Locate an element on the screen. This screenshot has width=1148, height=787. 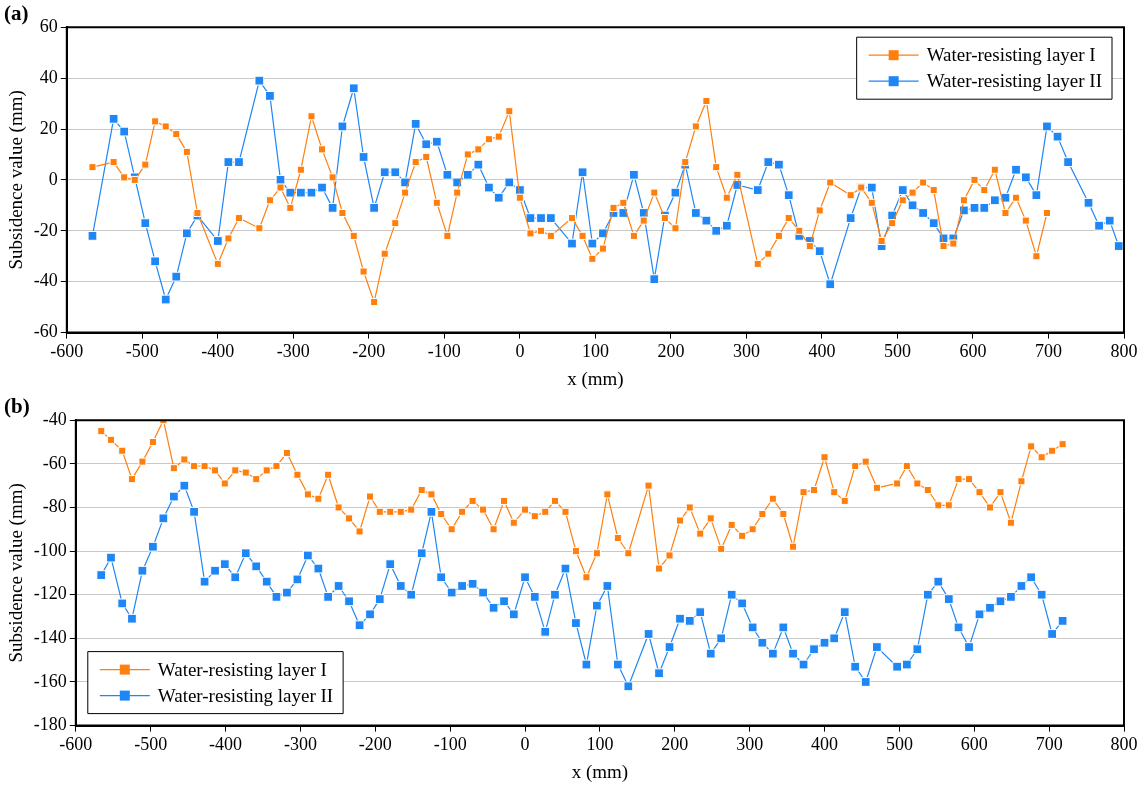
y-tick-label: 40 is located at coordinates (48, 76).